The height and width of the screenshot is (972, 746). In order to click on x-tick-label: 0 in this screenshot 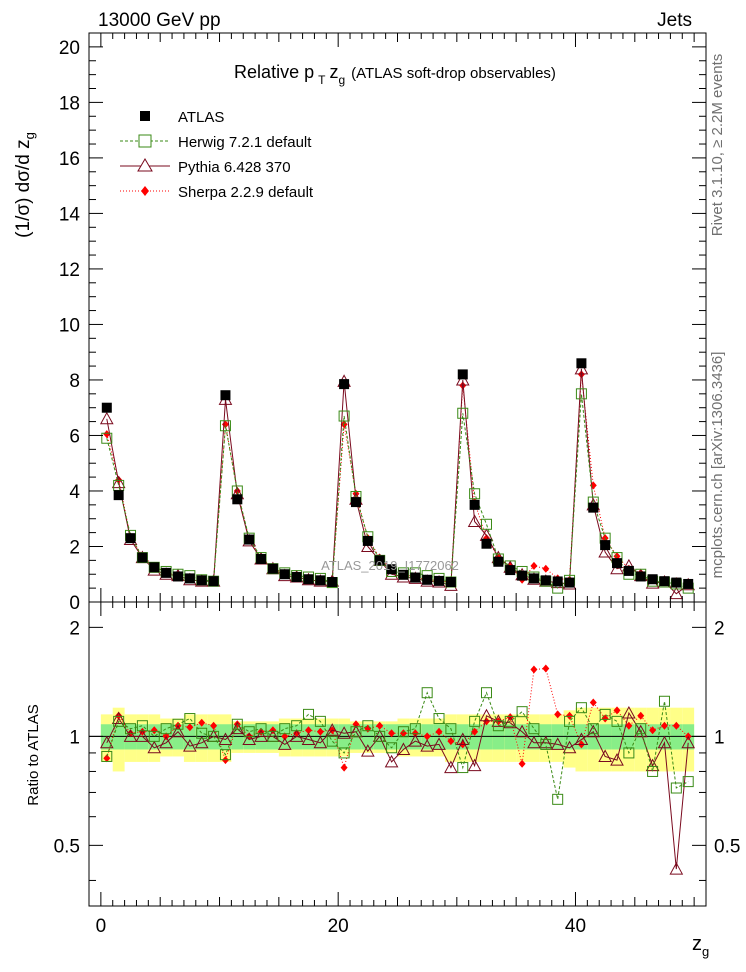, I will do `click(101, 926)`.